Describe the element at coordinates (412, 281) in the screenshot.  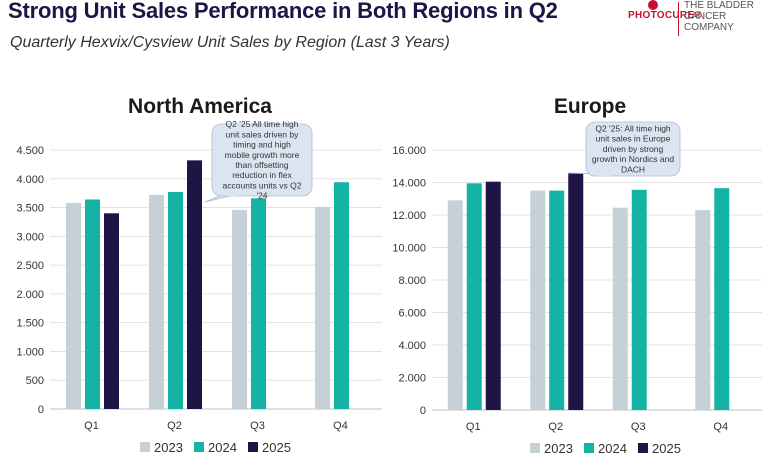
I see `y-tick-label: 8.000` at that location.